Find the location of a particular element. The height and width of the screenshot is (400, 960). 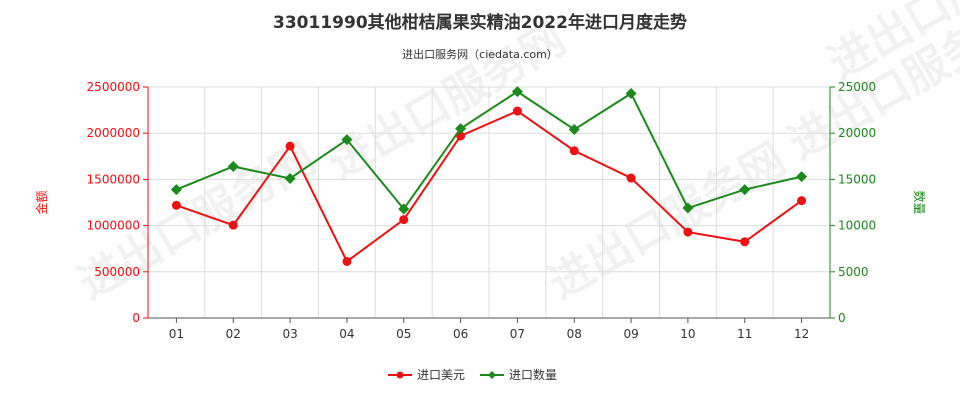

y-left-tick-label: 500000 is located at coordinates (117, 272).